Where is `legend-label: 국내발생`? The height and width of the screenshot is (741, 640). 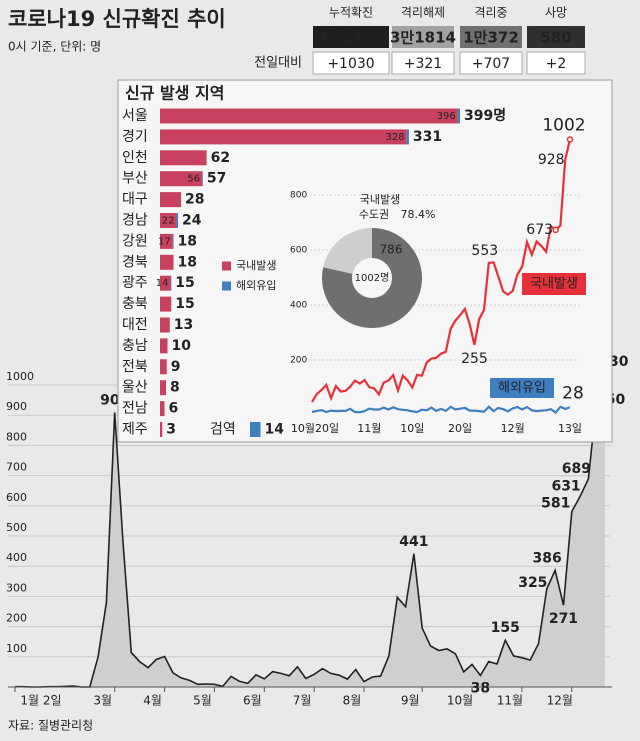
legend-label: 국내발생 is located at coordinates (256, 265).